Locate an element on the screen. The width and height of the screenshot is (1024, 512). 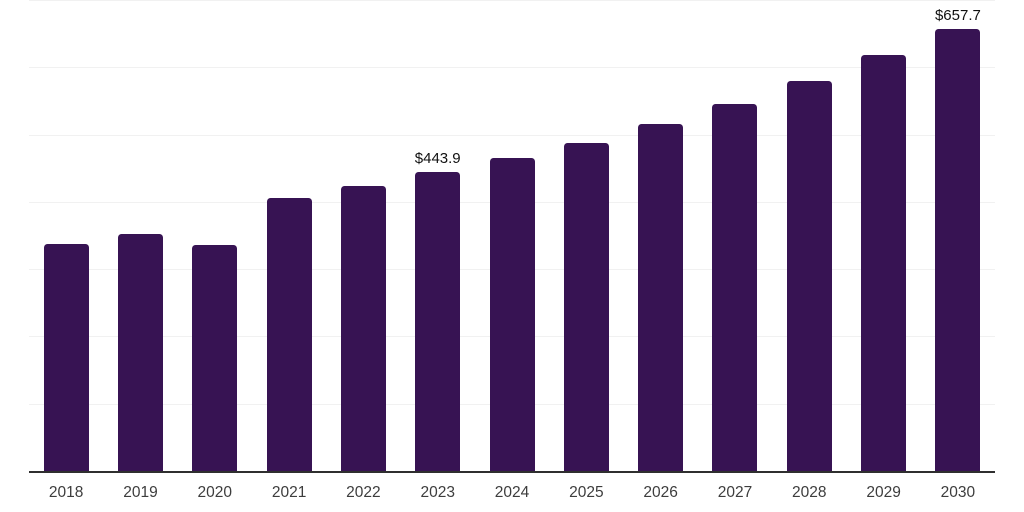
x-tick-label: 2020 is located at coordinates (215, 492).